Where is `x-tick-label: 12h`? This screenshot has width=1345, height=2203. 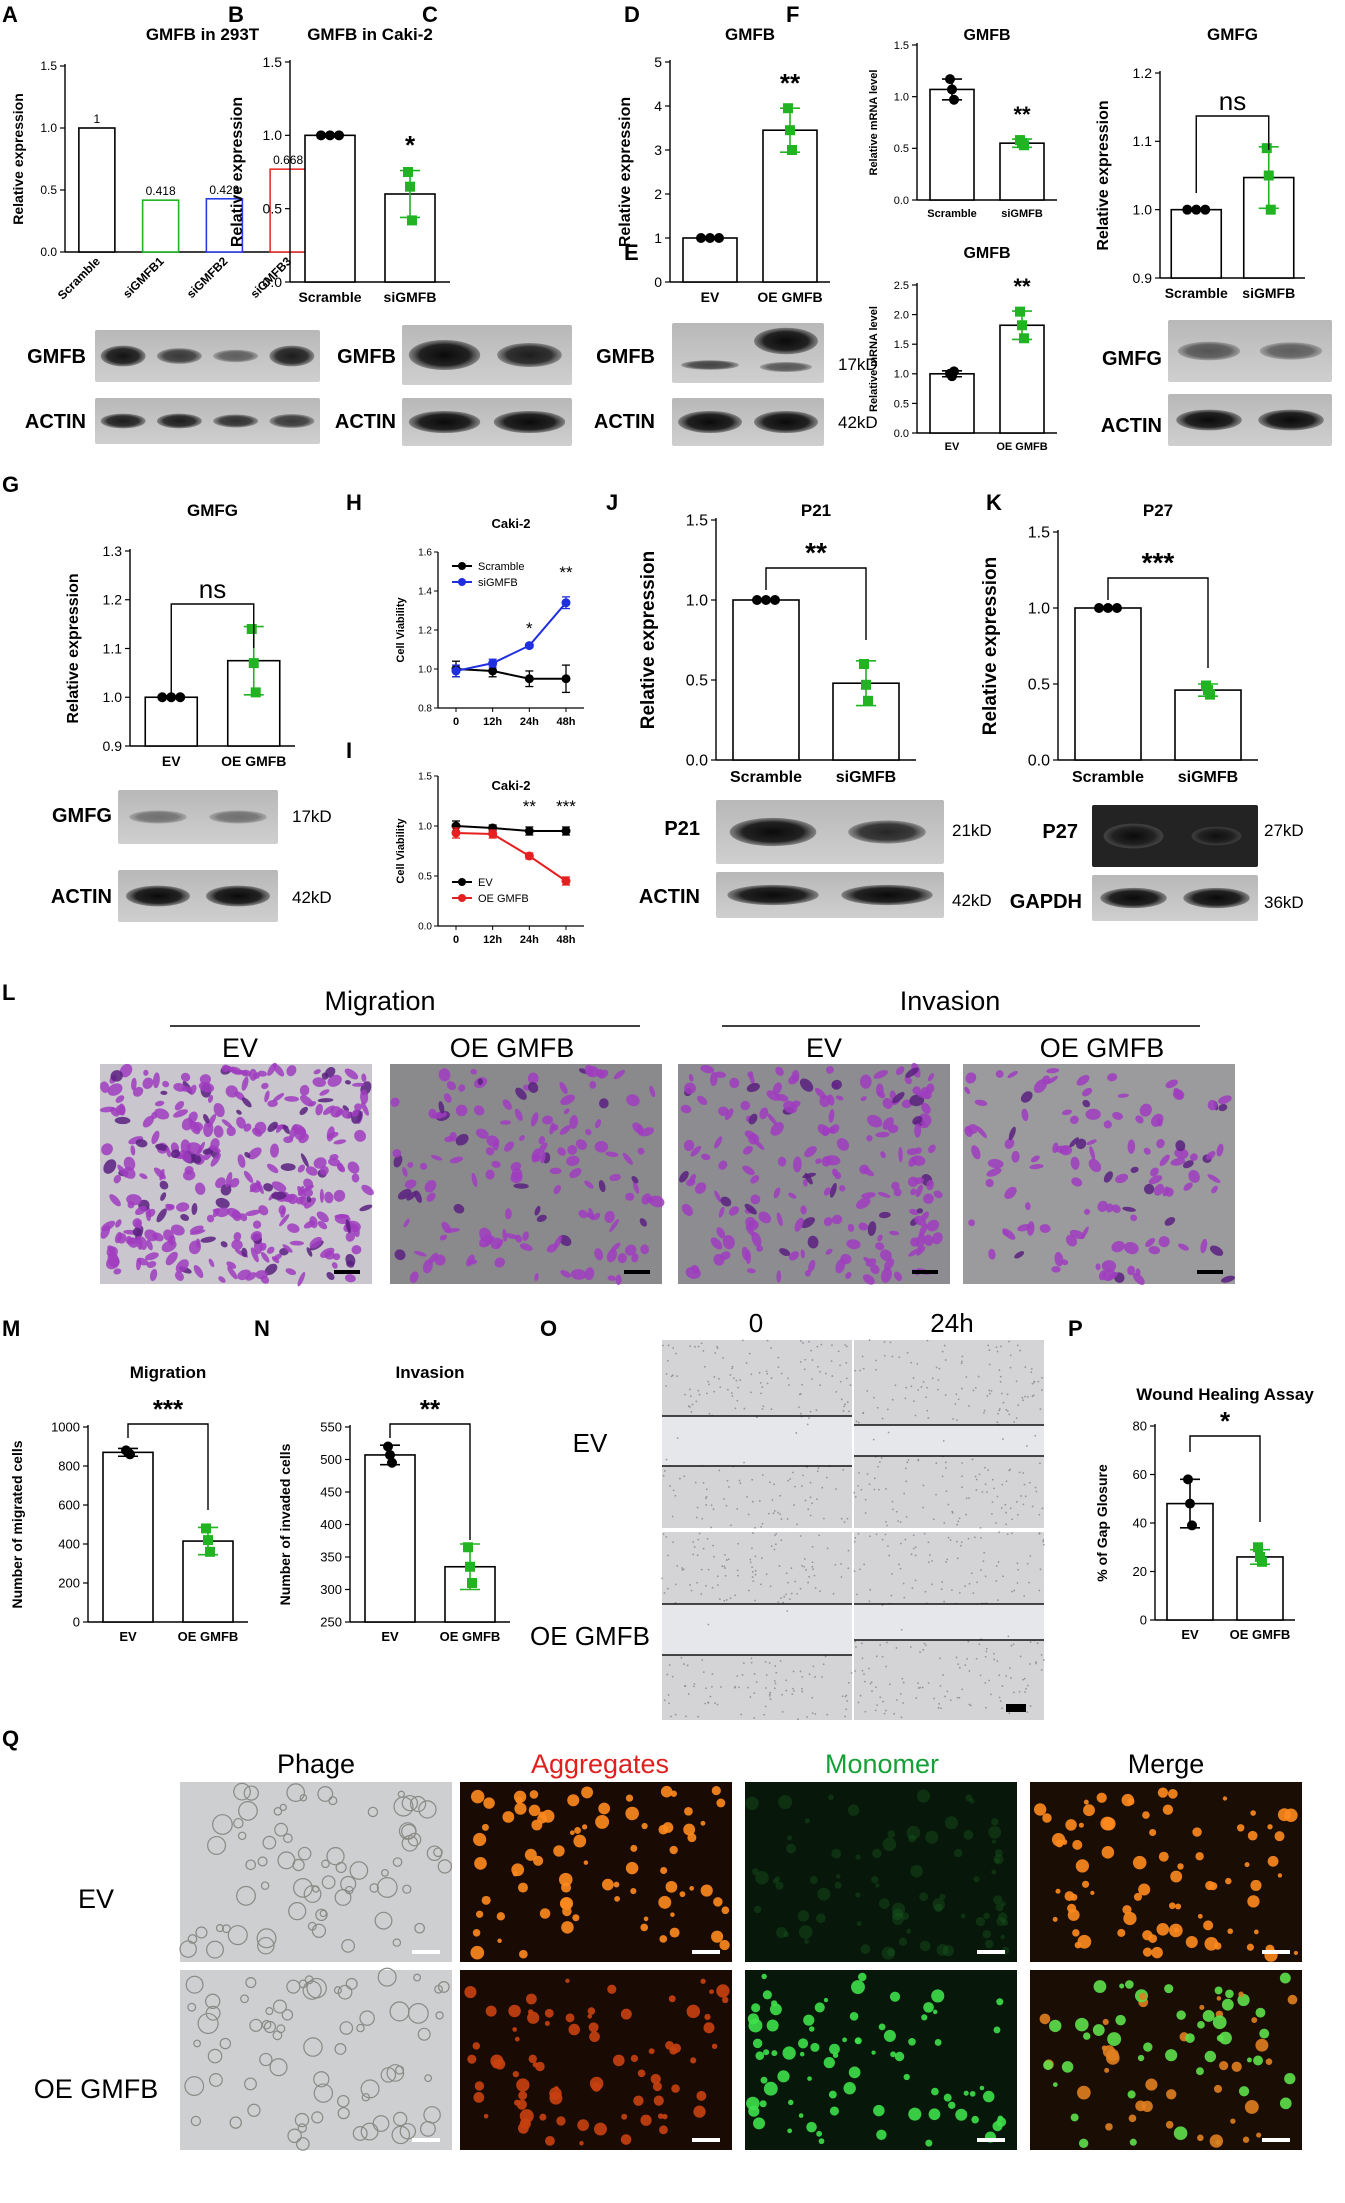
x-tick-label: 12h is located at coordinates (492, 940).